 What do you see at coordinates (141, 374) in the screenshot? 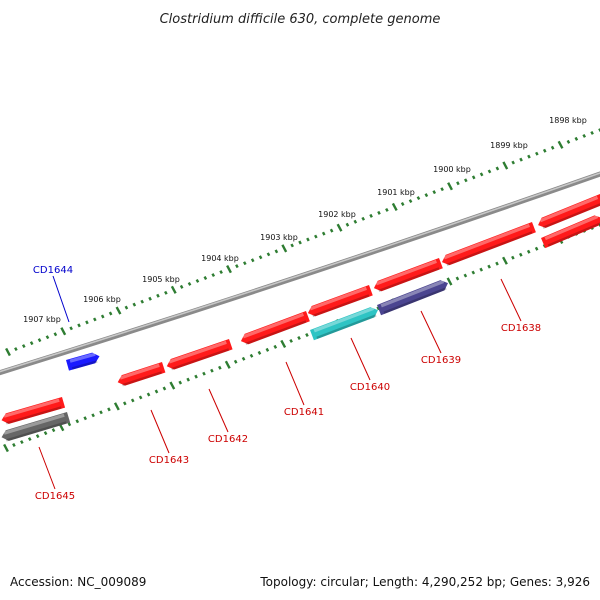
I see `gene-CD1643` at bounding box center [141, 374].